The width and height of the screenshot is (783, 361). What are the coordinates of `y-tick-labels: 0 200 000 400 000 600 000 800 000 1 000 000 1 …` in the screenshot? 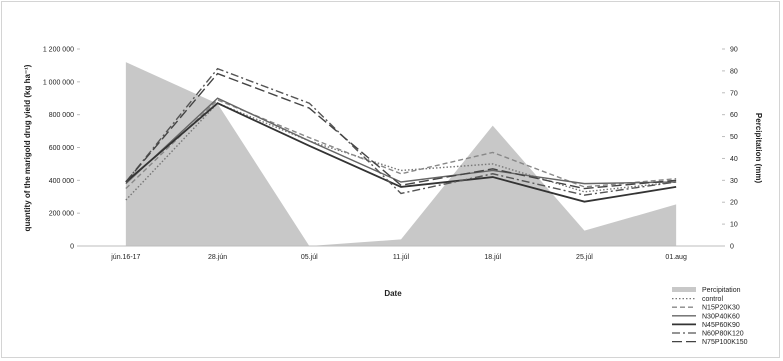 It's located at (61, 149).